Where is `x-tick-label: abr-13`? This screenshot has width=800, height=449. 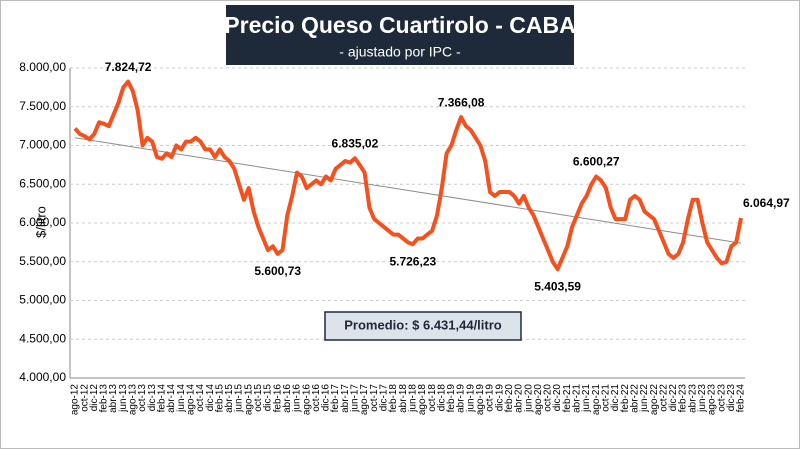 x-tick-label: abr-13 is located at coordinates (113, 398).